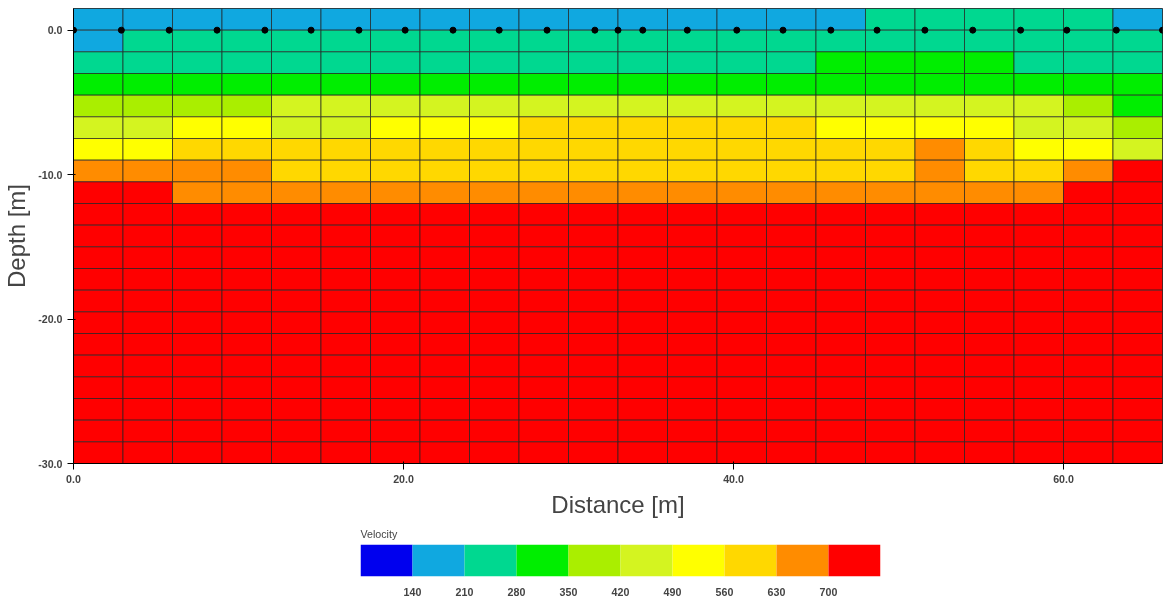 The image size is (1176, 605). I want to click on color-bar-label: 140, so click(412, 591).